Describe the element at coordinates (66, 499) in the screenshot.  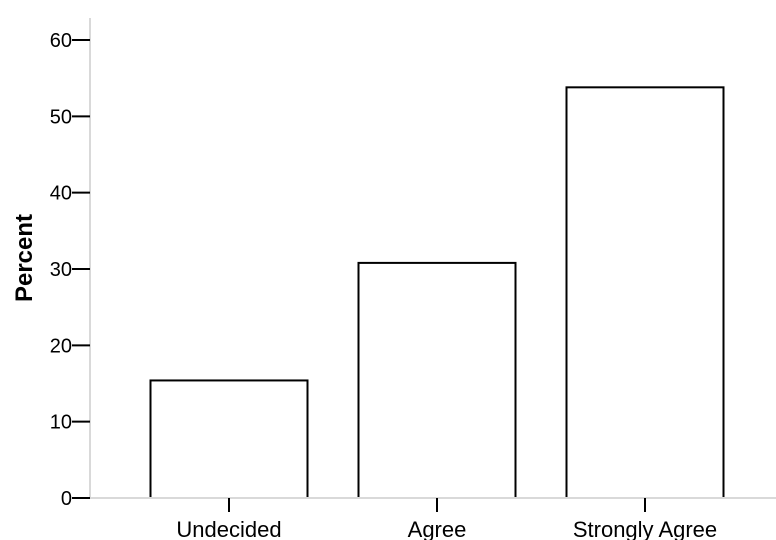
I see `y-tick-label: 0` at that location.